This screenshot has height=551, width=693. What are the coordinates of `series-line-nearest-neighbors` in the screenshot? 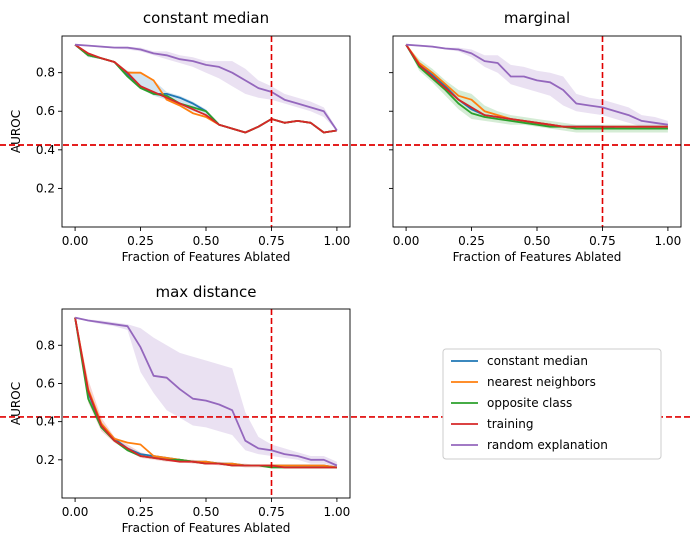 It's located at (206, 393).